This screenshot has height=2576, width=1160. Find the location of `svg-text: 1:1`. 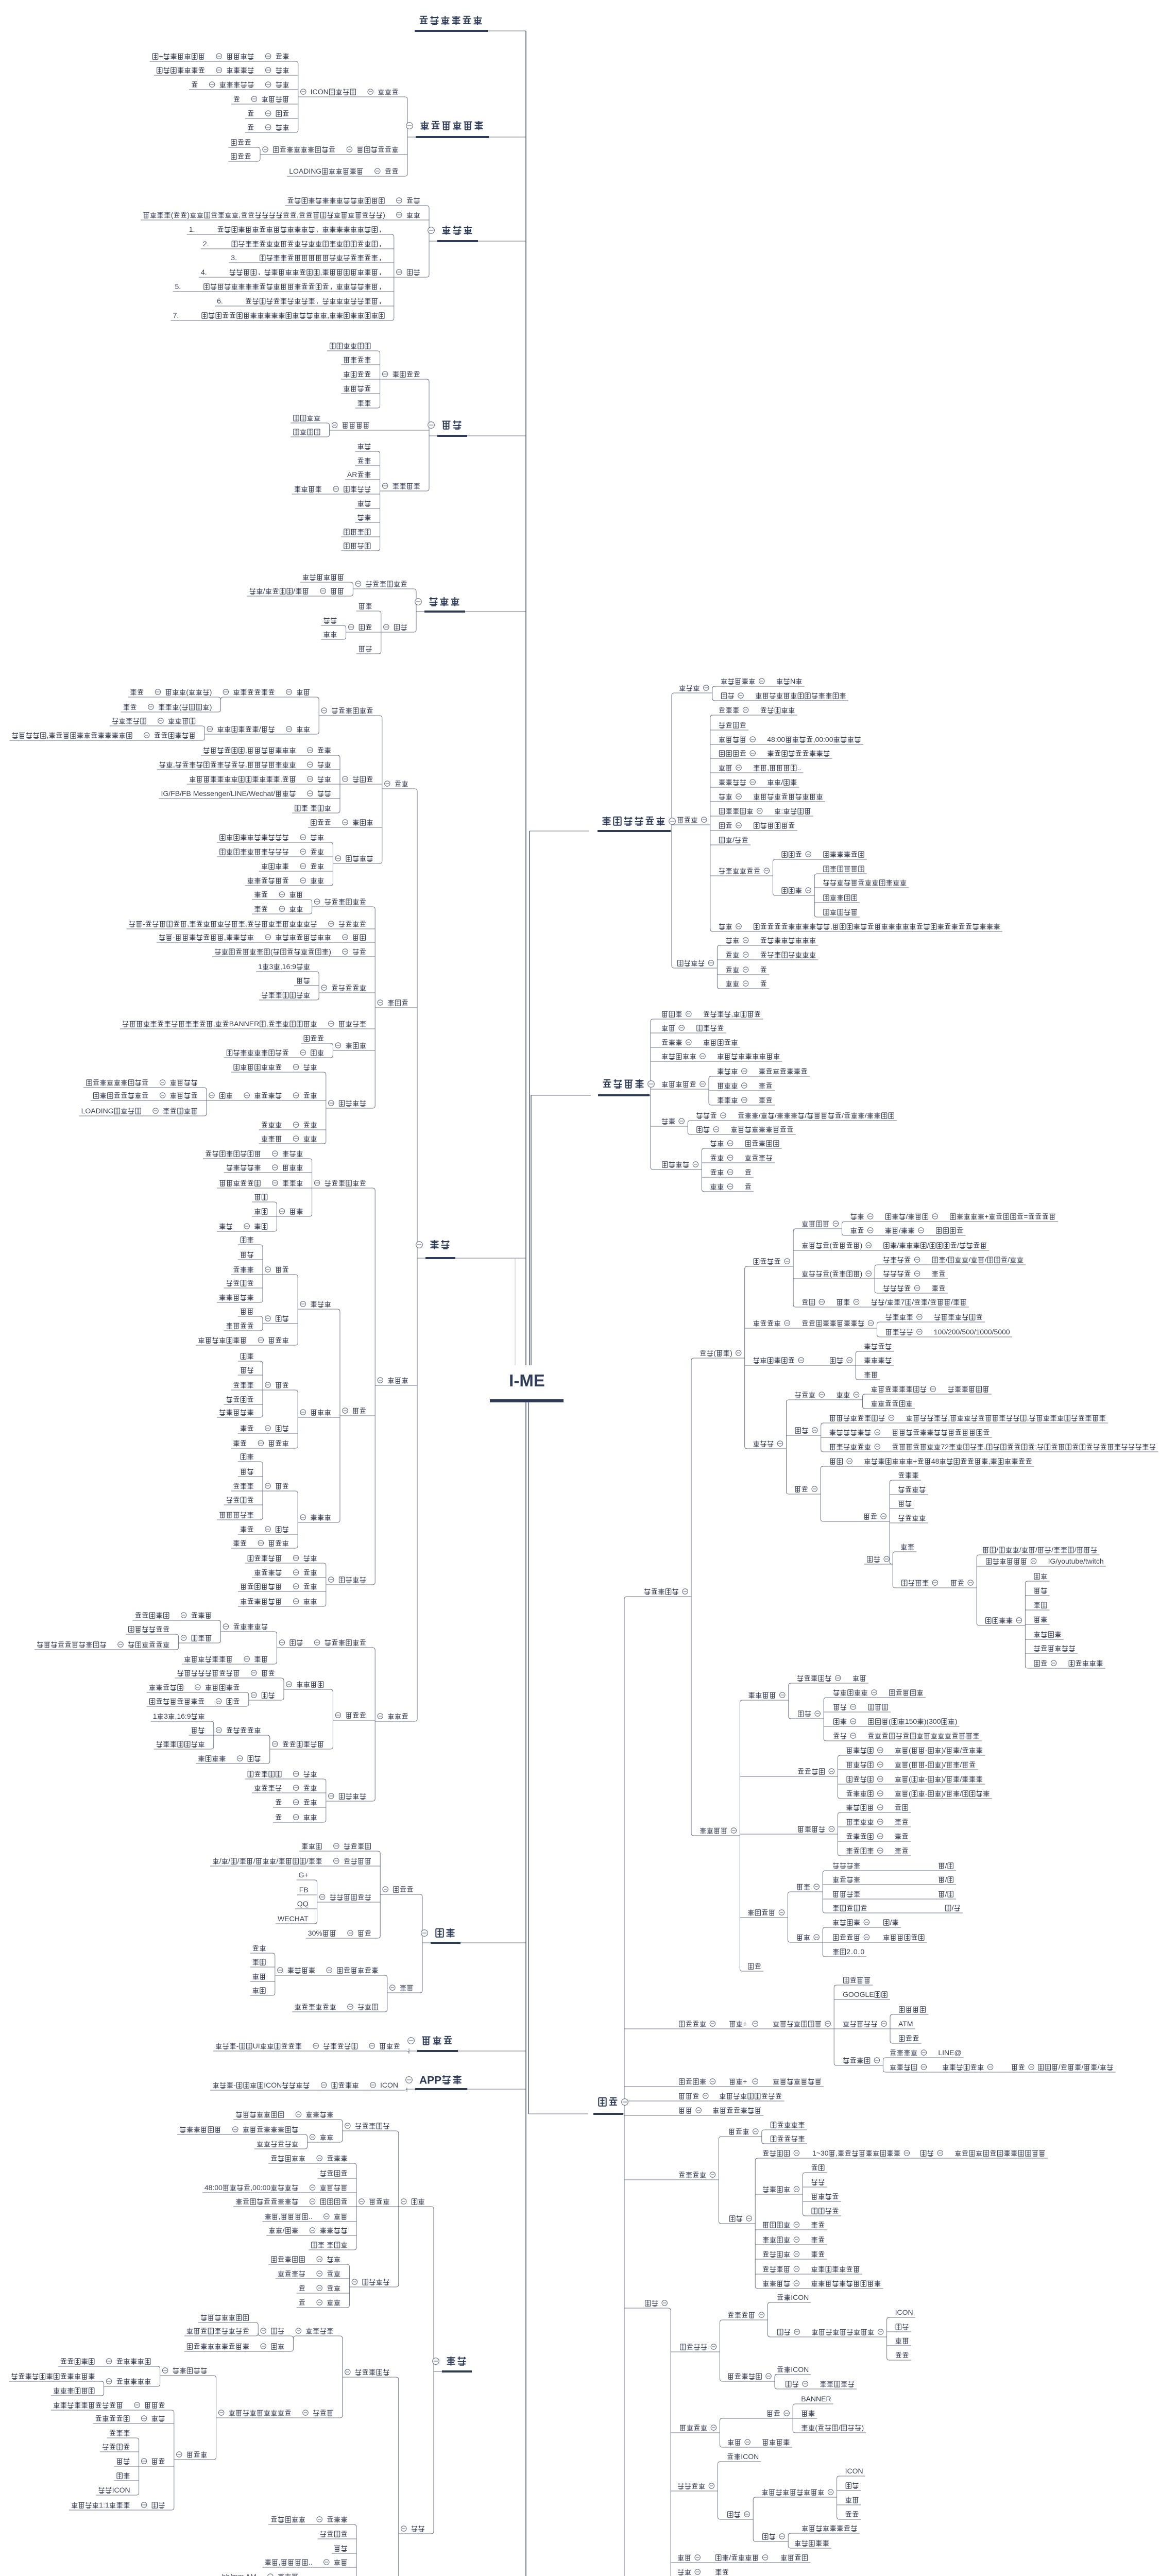

svg-text: 1:1 is located at coordinates (104, 2505).